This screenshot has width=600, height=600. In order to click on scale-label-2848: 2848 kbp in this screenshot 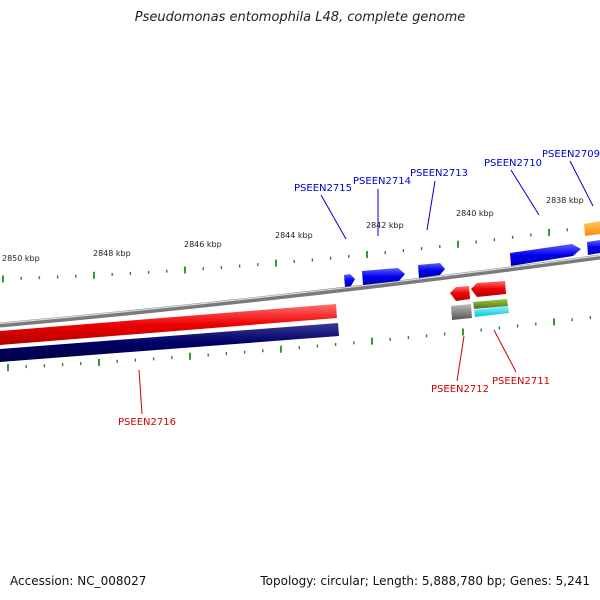, I will do `click(112, 253)`.